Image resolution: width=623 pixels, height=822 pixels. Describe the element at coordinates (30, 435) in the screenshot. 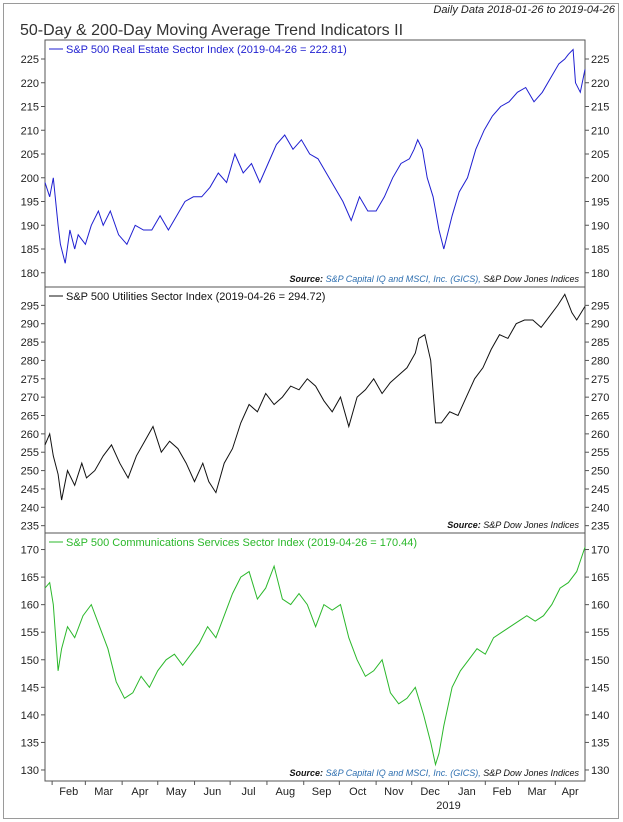

I see `y-tick-label-left: 260` at that location.